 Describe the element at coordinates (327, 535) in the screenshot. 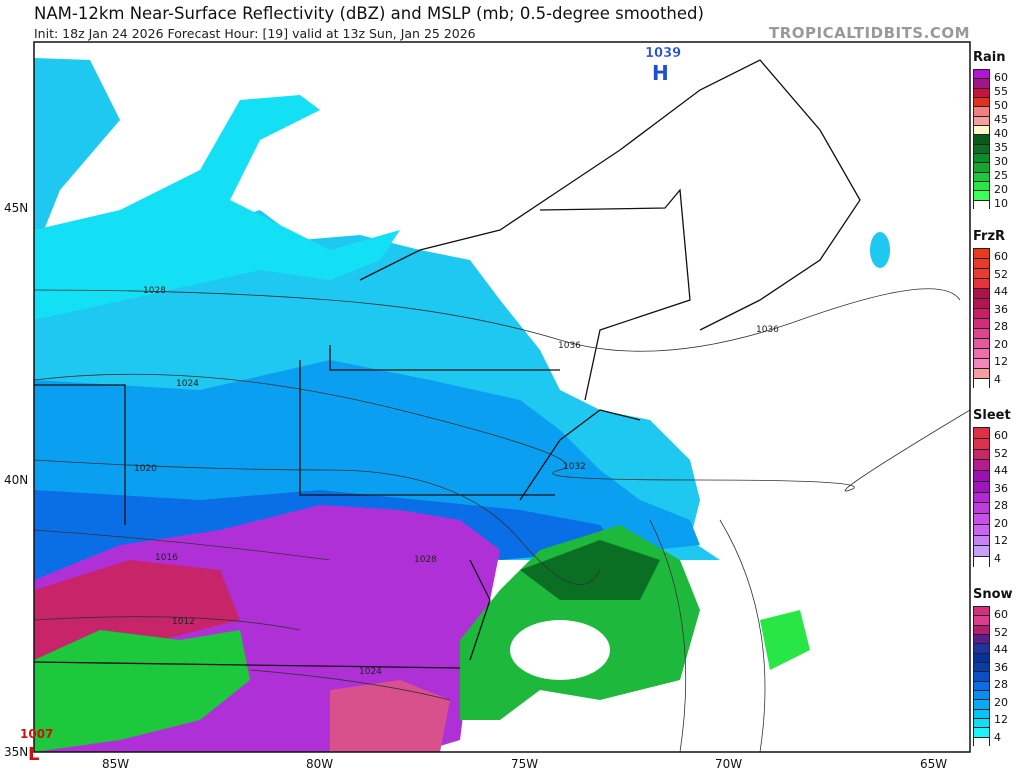

I see `snow-heavy-region` at that location.